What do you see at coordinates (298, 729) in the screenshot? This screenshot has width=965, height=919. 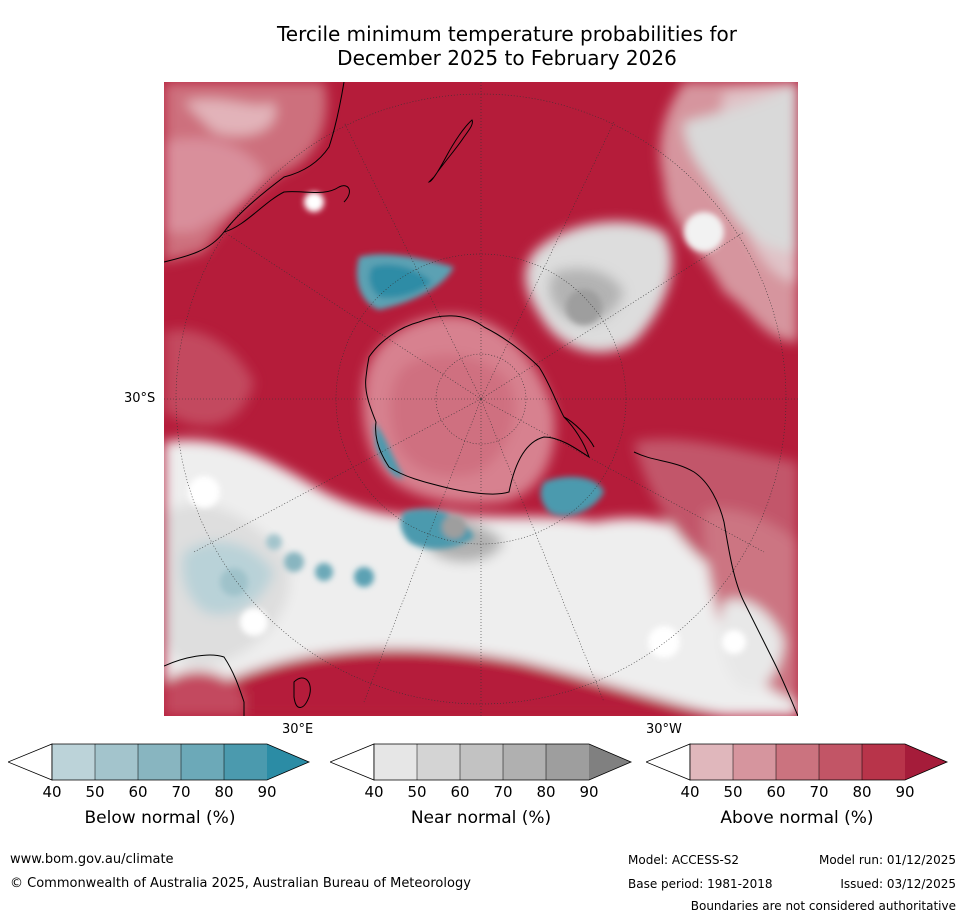 I see `lon-label-30e: 30°E` at bounding box center [298, 729].